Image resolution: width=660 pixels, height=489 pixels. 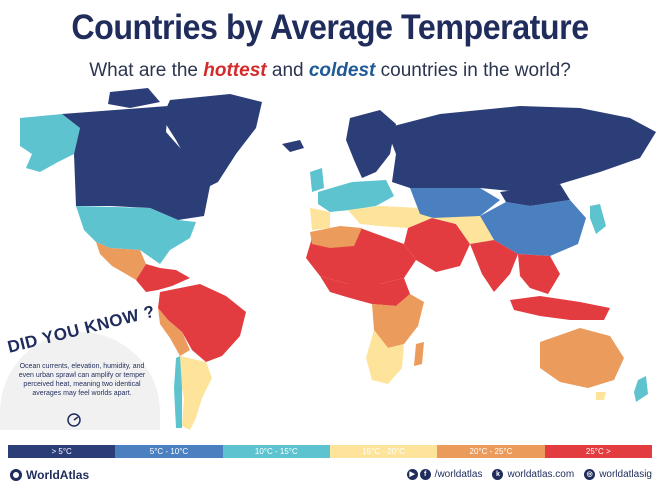 I want to click on region-japan, so click(x=598, y=219).